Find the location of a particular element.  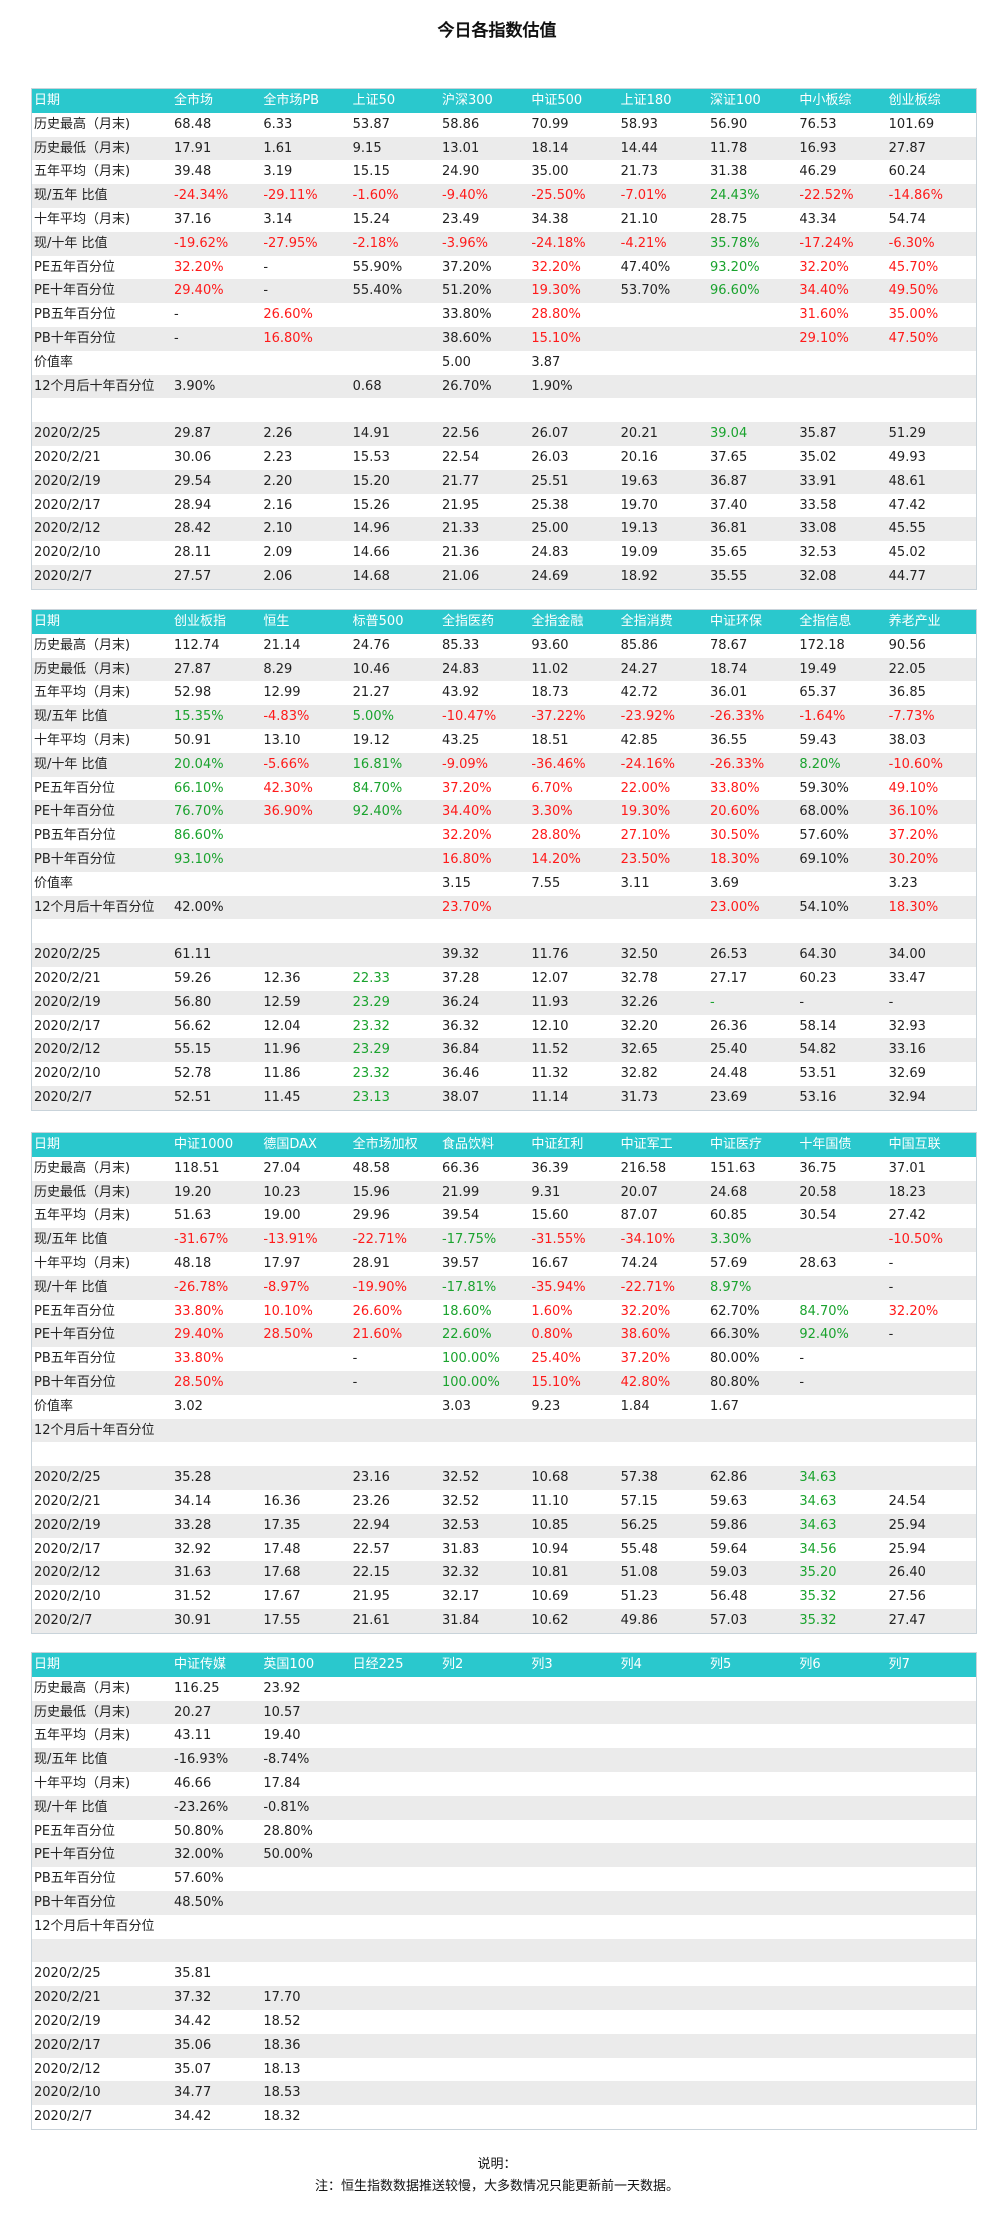

value-cell: 57.38 is located at coordinates (639, 1478).